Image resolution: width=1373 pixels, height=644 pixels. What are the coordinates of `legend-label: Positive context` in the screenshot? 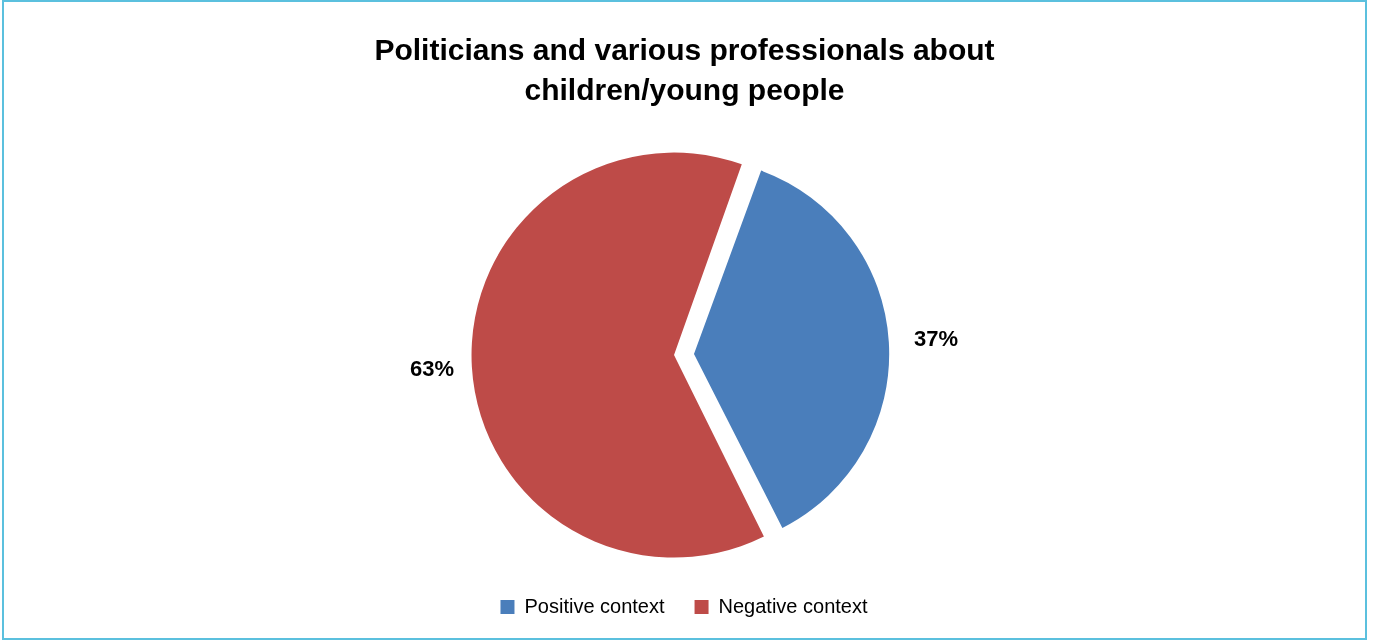 It's located at (594, 605).